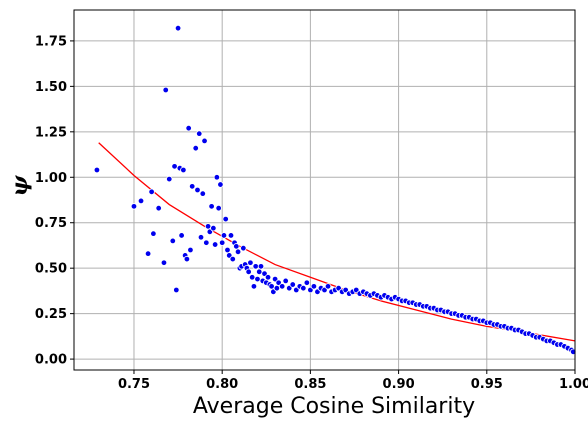  I want to click on y-tick-label: 1.75, so click(51, 41).